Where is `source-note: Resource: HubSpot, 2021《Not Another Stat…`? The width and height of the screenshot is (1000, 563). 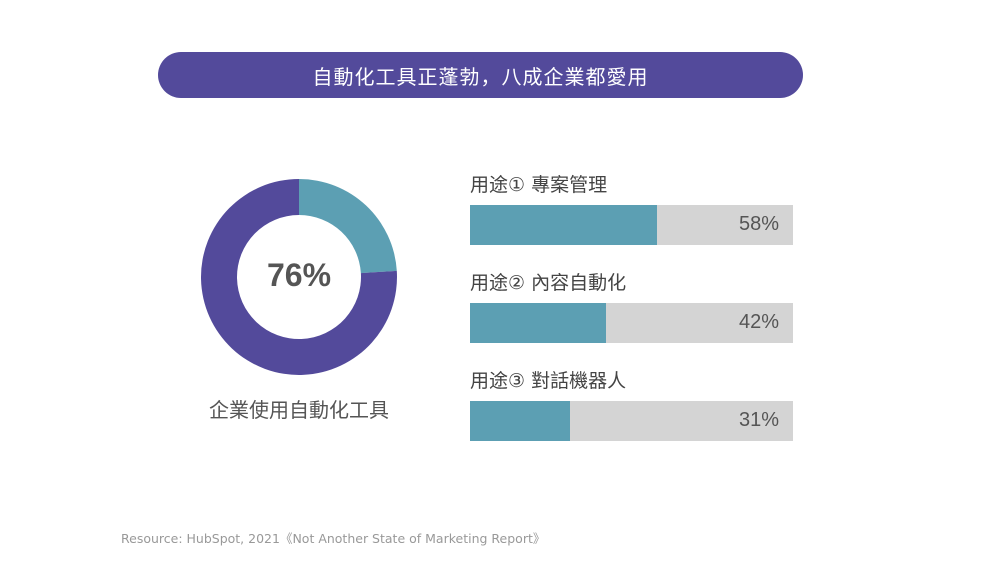
source-note: Resource: HubSpot, 2021《Not Another Stat… is located at coordinates (333, 538).